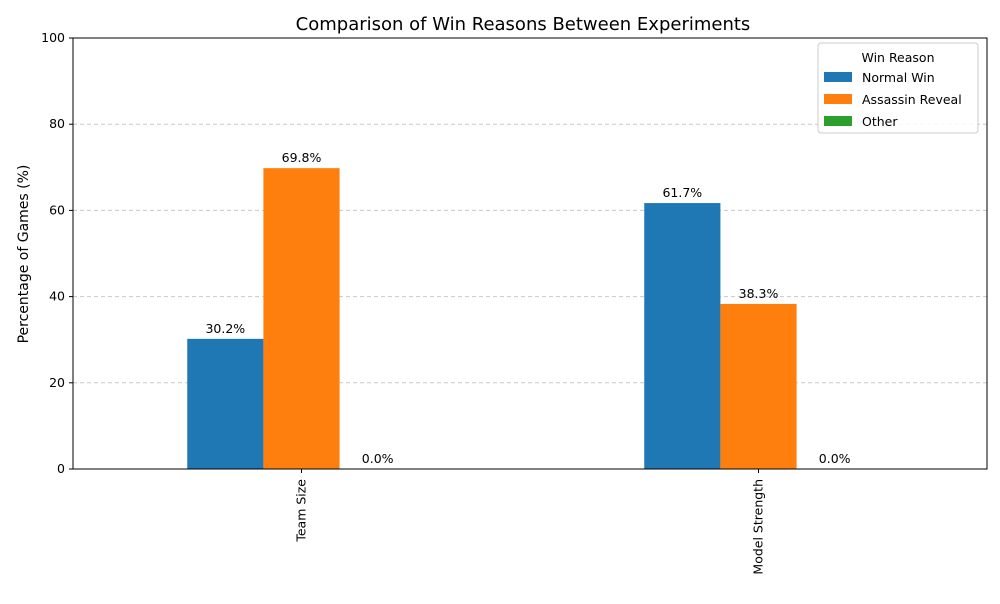 This screenshot has width=1000, height=604. What do you see at coordinates (53, 37) in the screenshot?
I see `y-tick-label: 100` at bounding box center [53, 37].